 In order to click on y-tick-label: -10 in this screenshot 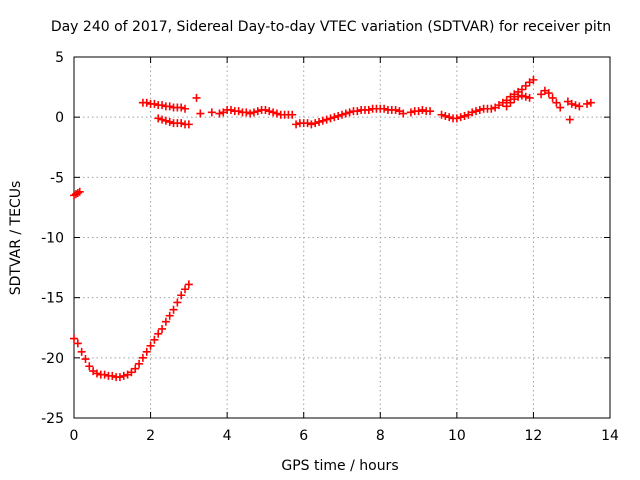, I will do `click(52, 239)`.